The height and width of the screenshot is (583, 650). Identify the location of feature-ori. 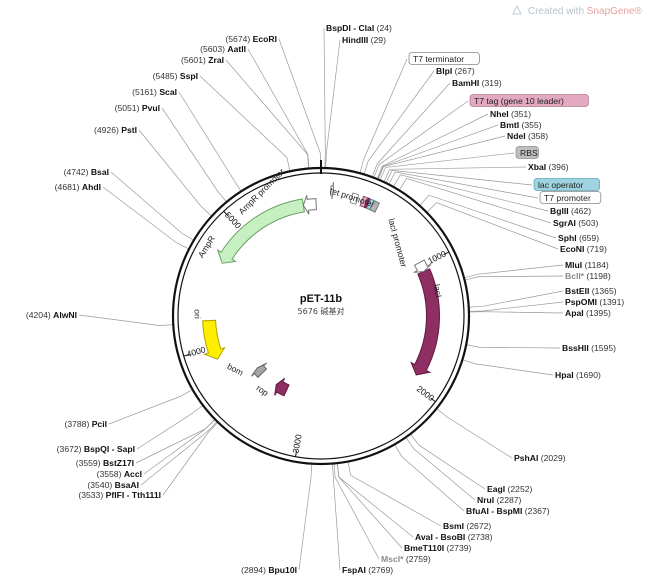
(214, 339).